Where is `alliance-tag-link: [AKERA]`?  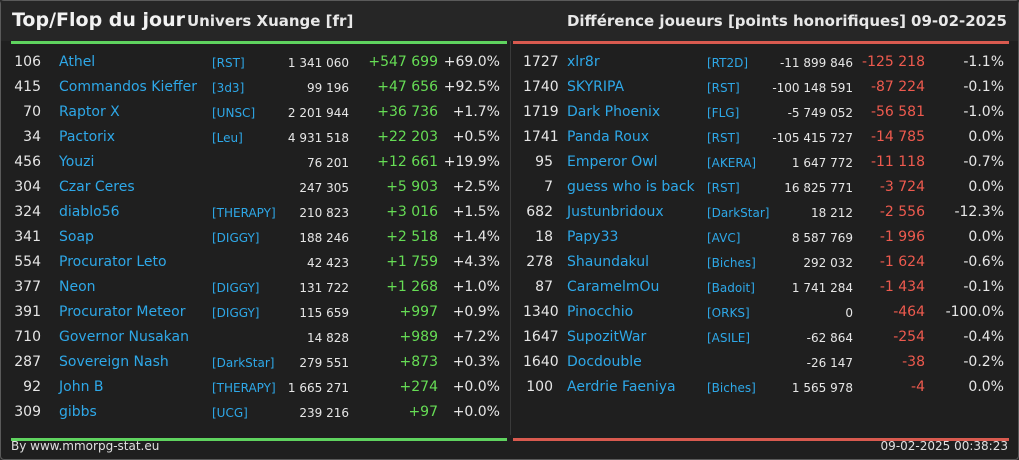 alliance-tag-link: [AKERA] is located at coordinates (732, 163).